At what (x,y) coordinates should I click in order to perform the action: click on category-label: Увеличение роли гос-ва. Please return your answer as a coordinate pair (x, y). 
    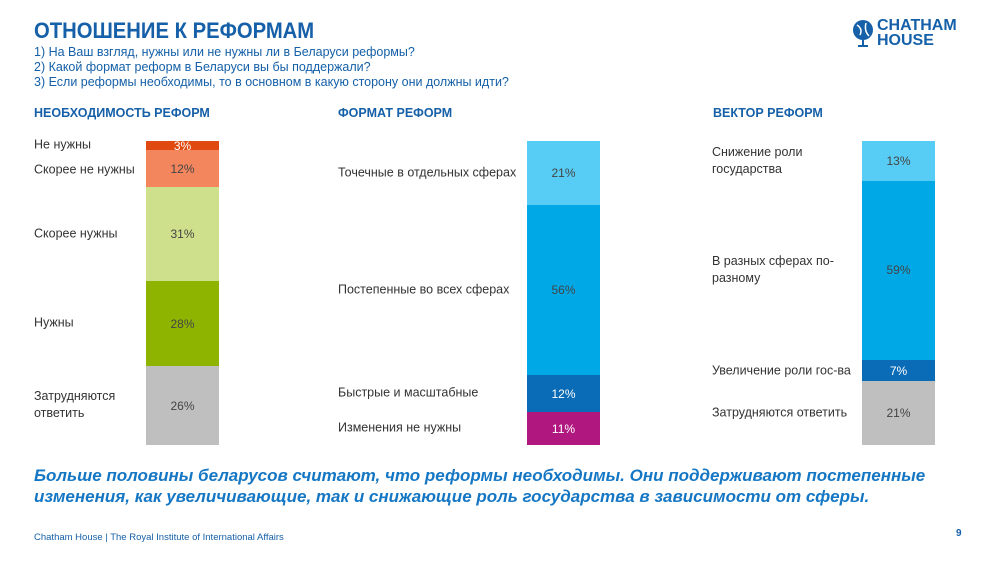
    Looking at the image, I should click on (781, 370).